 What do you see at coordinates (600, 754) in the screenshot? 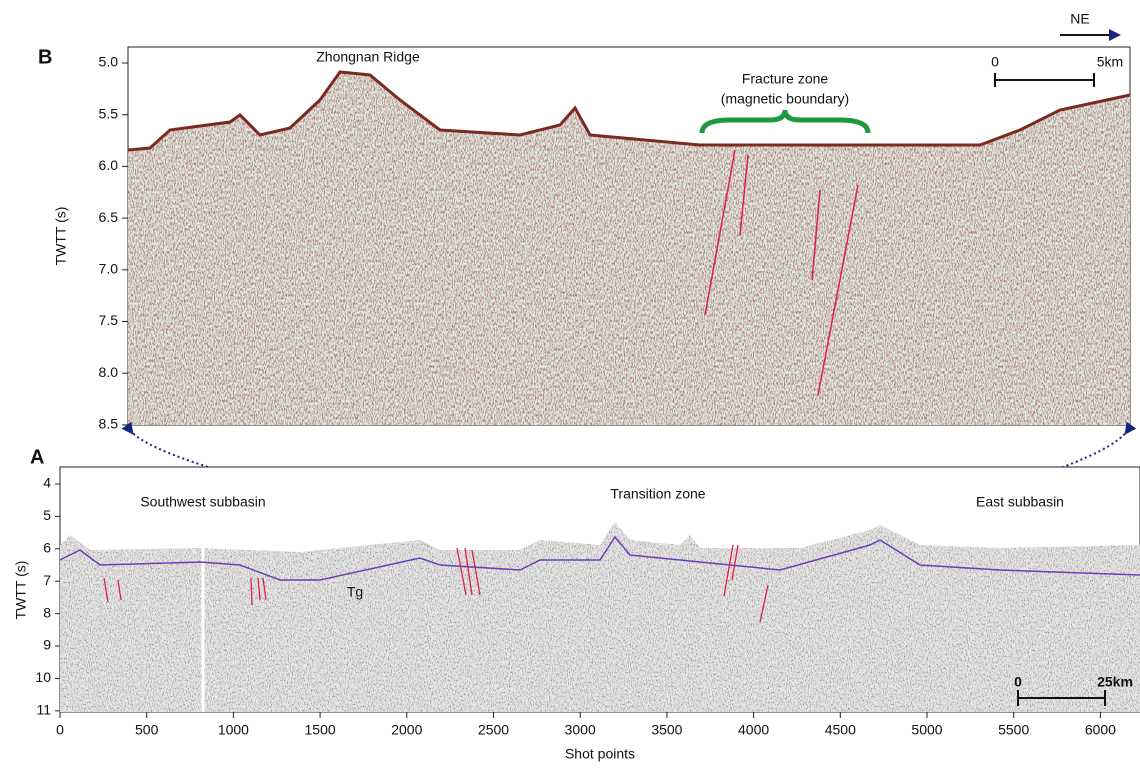
I see `x-axis-label: Shot points` at bounding box center [600, 754].